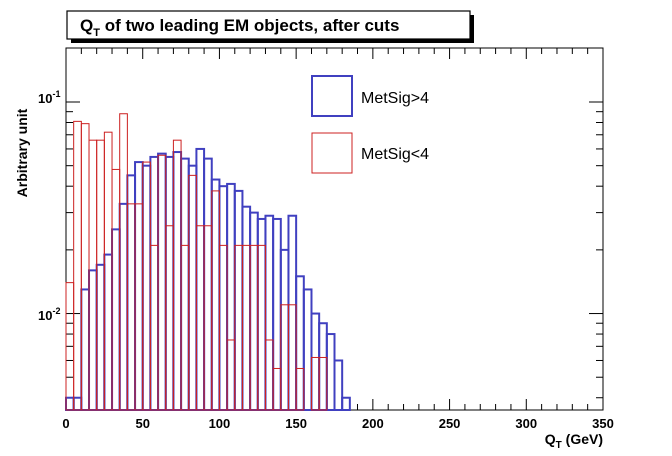  I want to click on legend-label-metsig-gt4: MetSig>4, so click(395, 98).